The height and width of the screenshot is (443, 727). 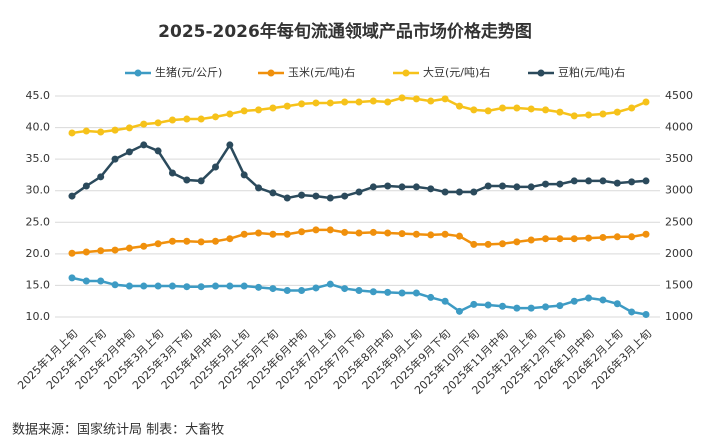 I want to click on y-tick-label: 35.0, so click(x=38, y=158).